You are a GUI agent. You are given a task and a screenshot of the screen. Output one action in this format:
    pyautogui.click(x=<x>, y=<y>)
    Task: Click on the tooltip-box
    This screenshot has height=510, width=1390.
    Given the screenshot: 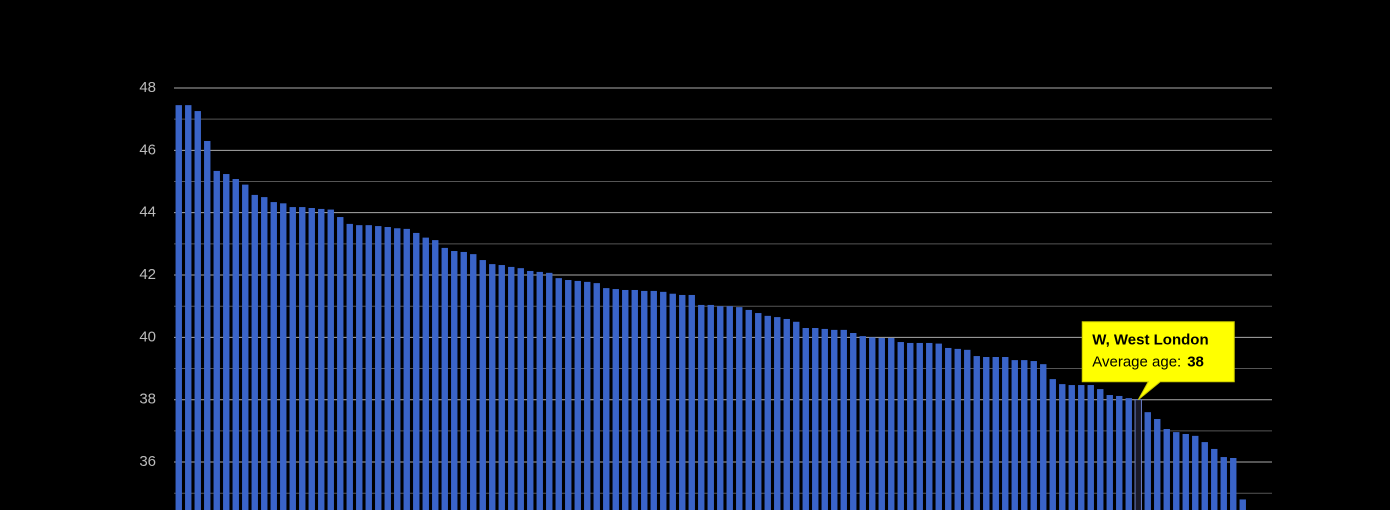 What is the action you would take?
    pyautogui.click(x=1158, y=361)
    